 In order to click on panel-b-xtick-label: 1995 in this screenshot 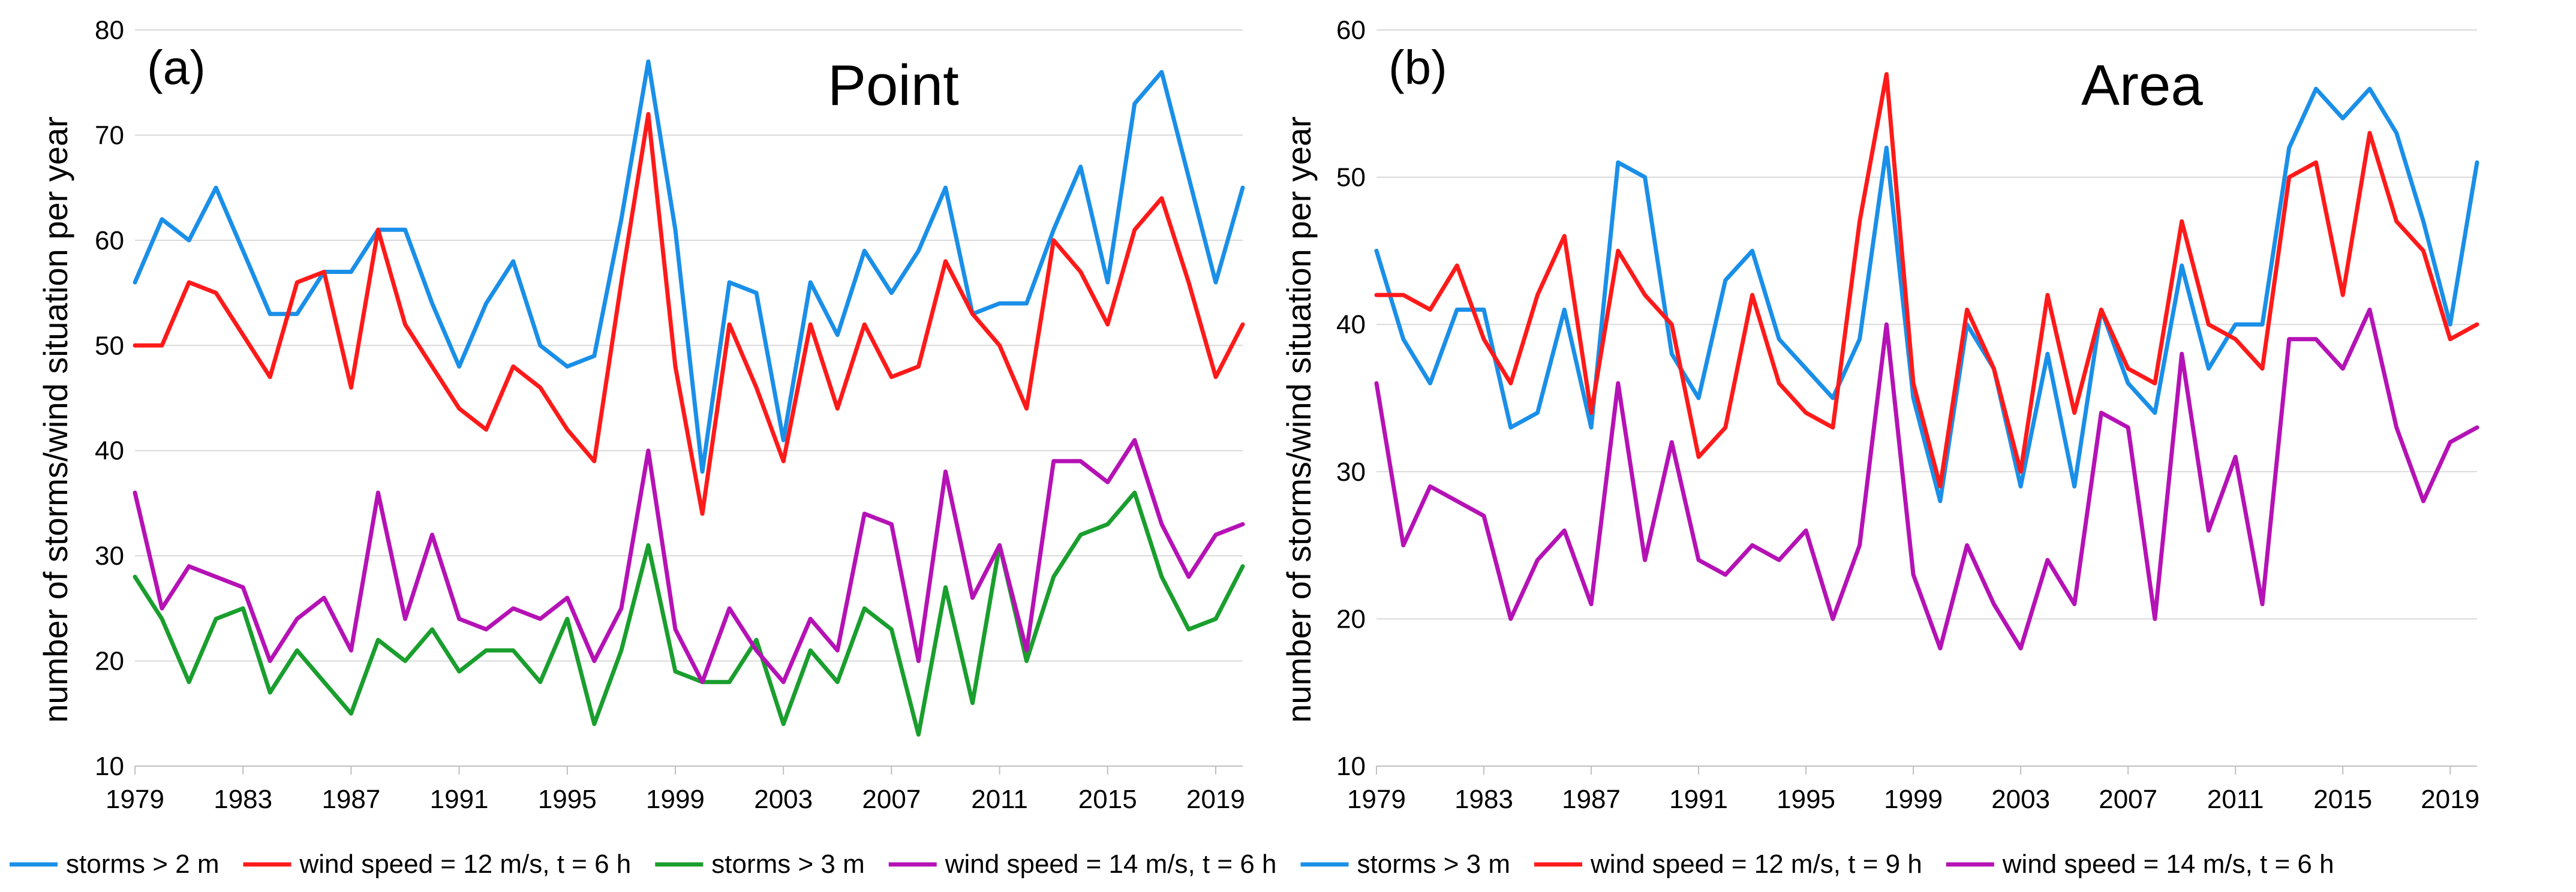, I will do `click(1806, 799)`.